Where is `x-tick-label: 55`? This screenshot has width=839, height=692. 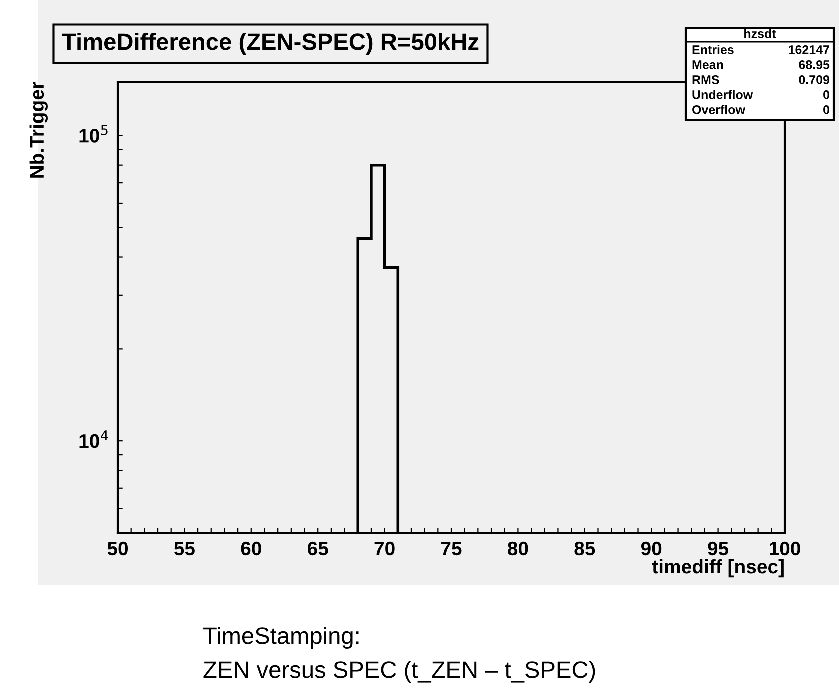
x-tick-label: 55 is located at coordinates (184, 549).